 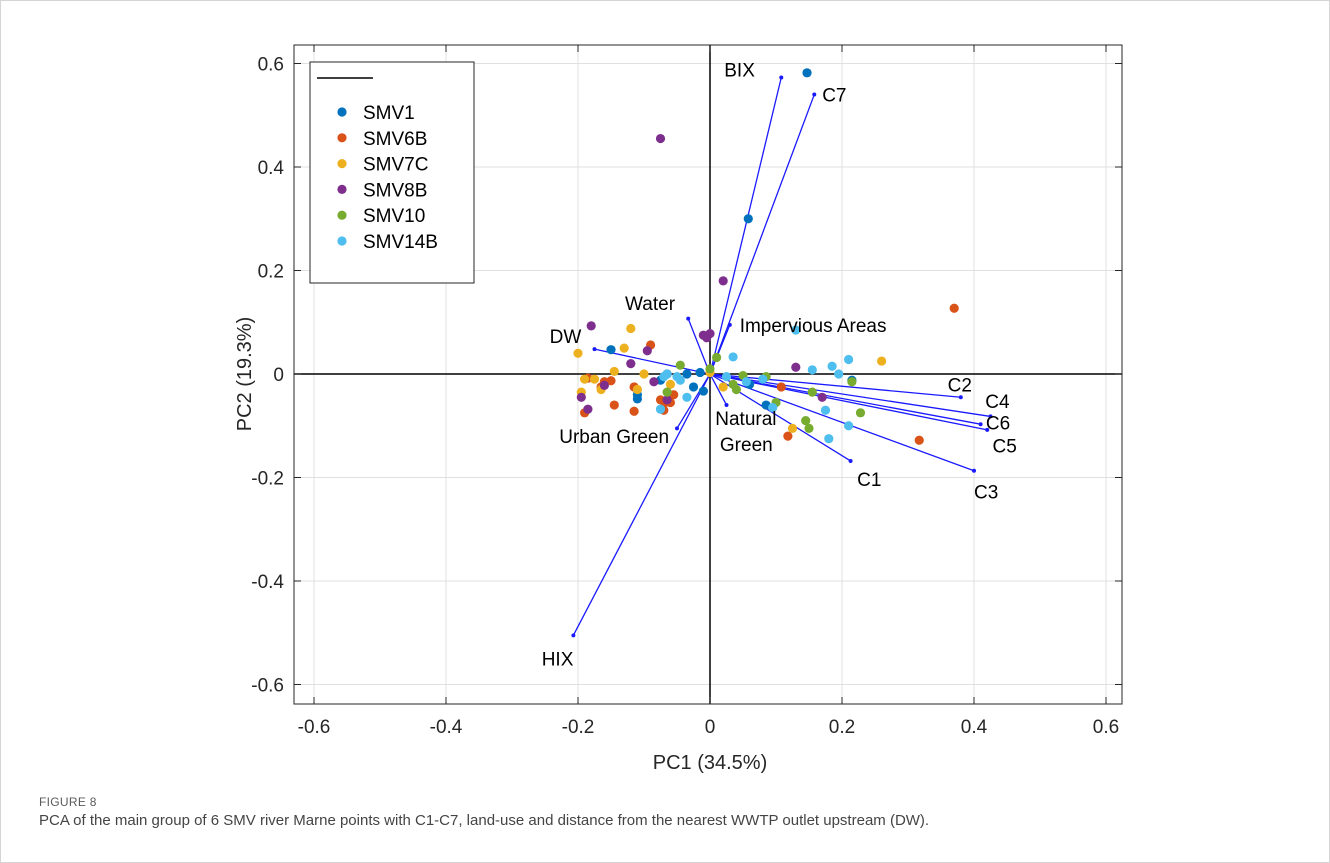 I want to click on y-axis-label: PC2 (19.3%), so click(x=245, y=374).